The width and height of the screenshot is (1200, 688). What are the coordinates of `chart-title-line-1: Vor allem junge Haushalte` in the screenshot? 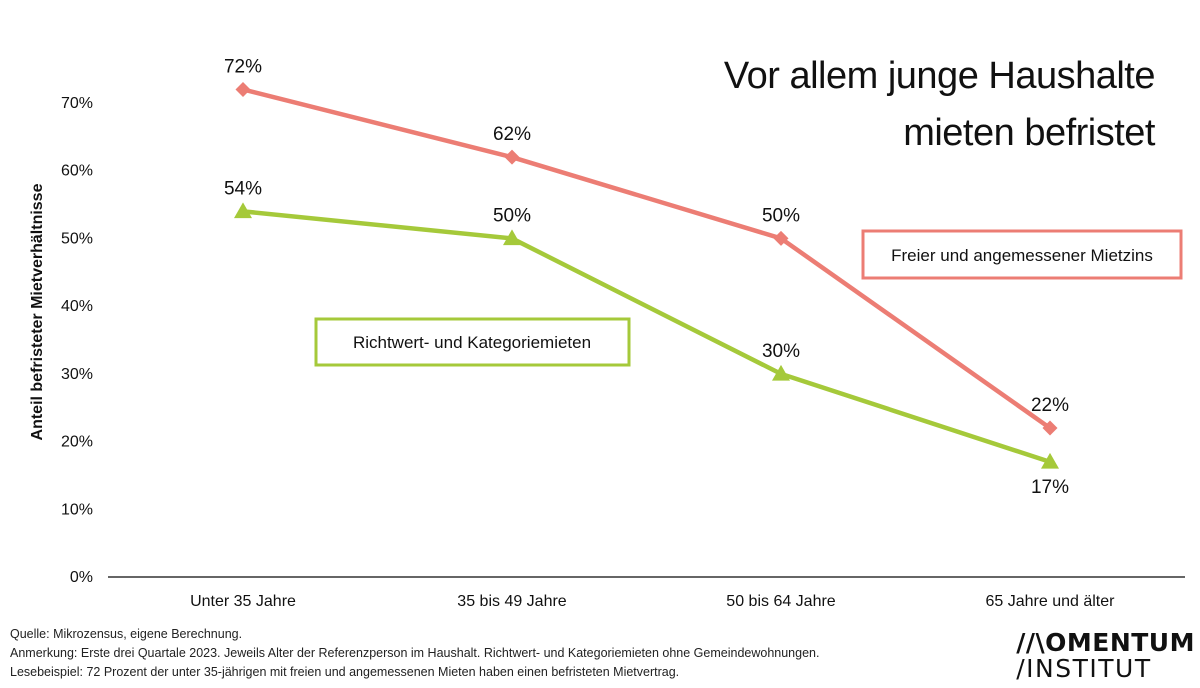 It's located at (939, 76).